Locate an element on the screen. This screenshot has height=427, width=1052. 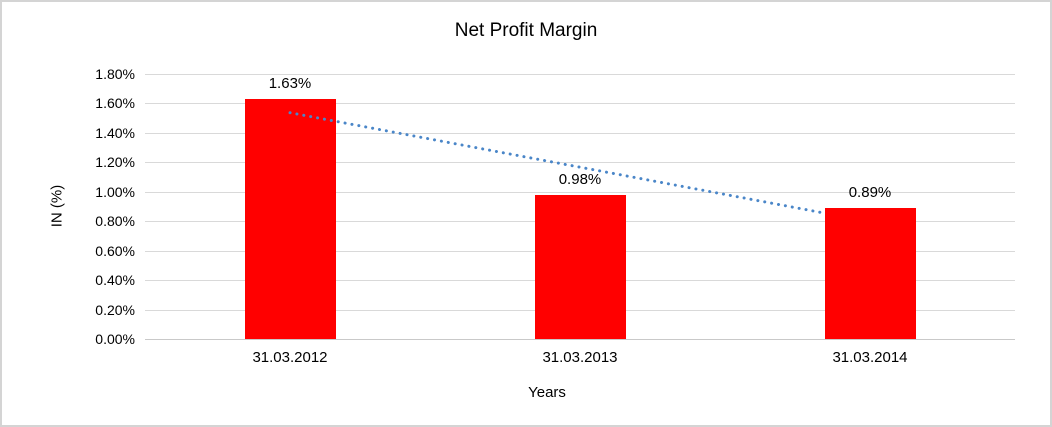
data-label: 0.98% is located at coordinates (580, 179).